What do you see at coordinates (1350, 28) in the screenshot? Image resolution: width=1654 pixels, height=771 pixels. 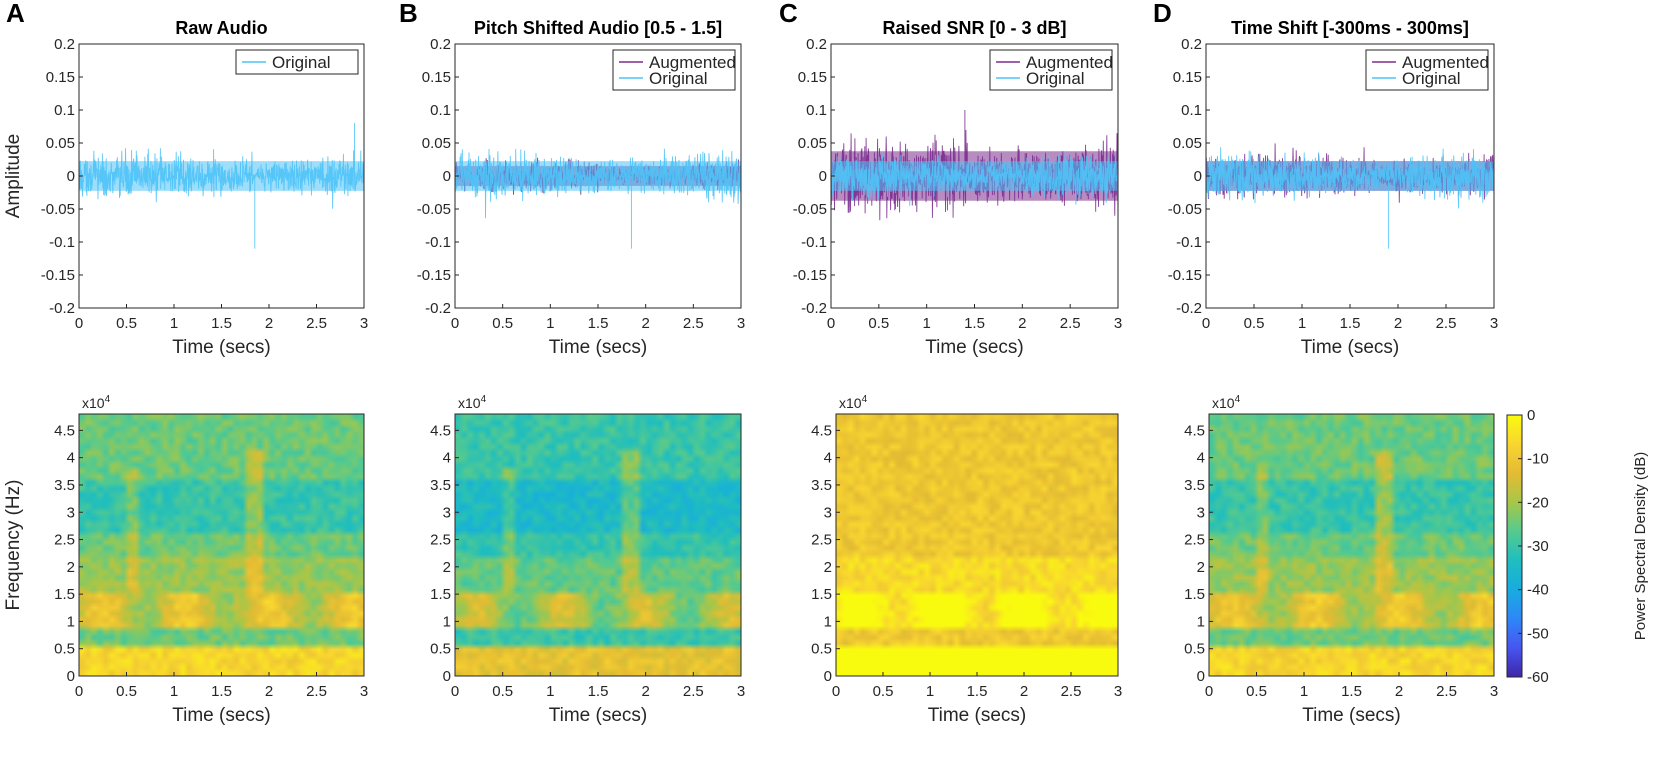 I see `panel-title: Time Shift [-300ms - 300ms]` at bounding box center [1350, 28].